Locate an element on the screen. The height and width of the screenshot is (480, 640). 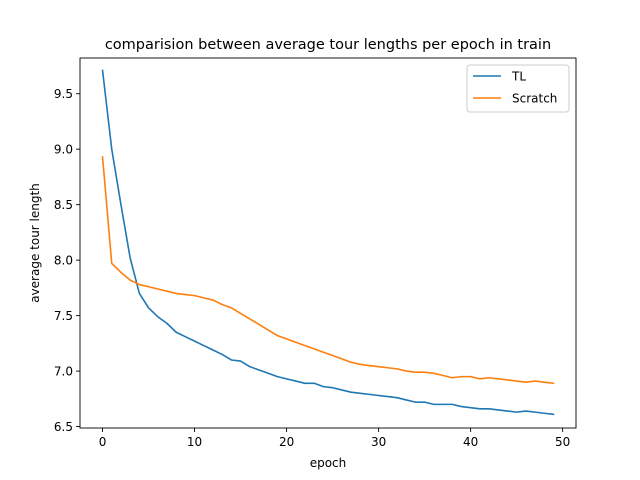
y-axis-label: average tour length is located at coordinates (35, 243).